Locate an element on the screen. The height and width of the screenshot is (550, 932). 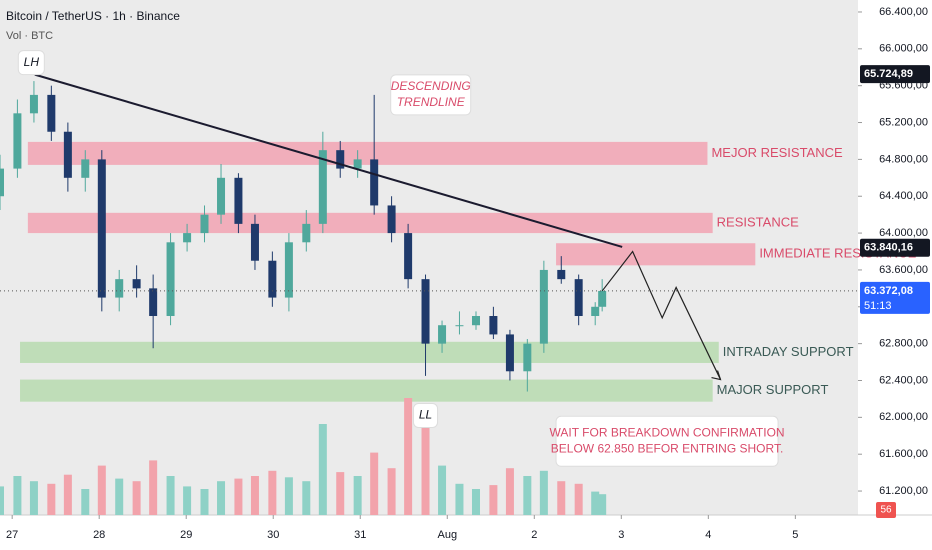
x-tick-label: 28 is located at coordinates (99, 535).